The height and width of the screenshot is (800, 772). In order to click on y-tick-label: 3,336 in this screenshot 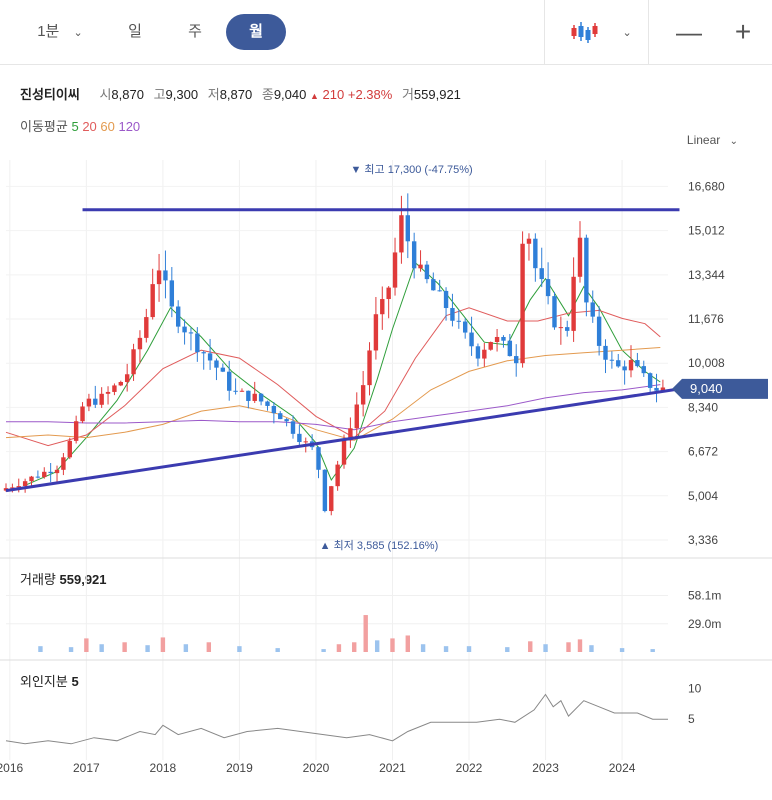, I will do `click(703, 540)`.